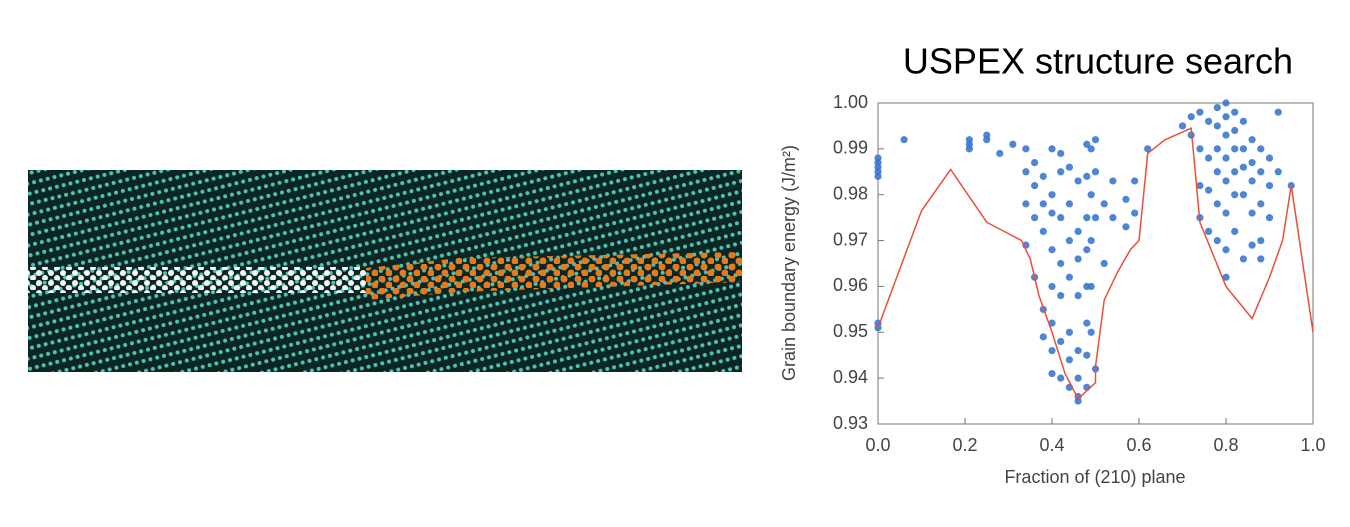 The height and width of the screenshot is (527, 1350). Describe the element at coordinates (1094, 477) in the screenshot. I see `x-axis-label: Fraction of (210) plane` at that location.